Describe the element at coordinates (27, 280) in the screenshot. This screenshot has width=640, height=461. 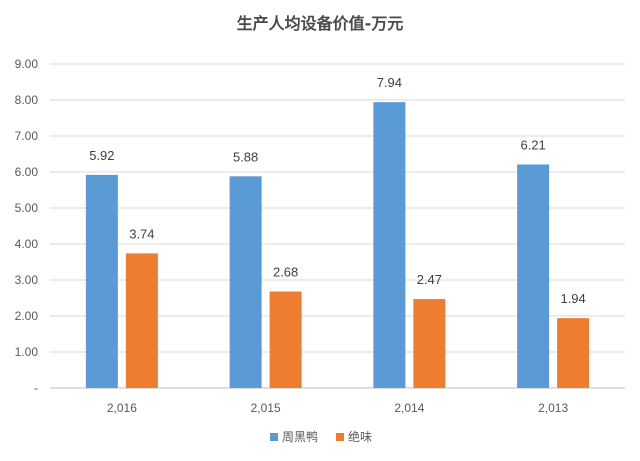
I see `y-tick-label: 3.00` at that location.